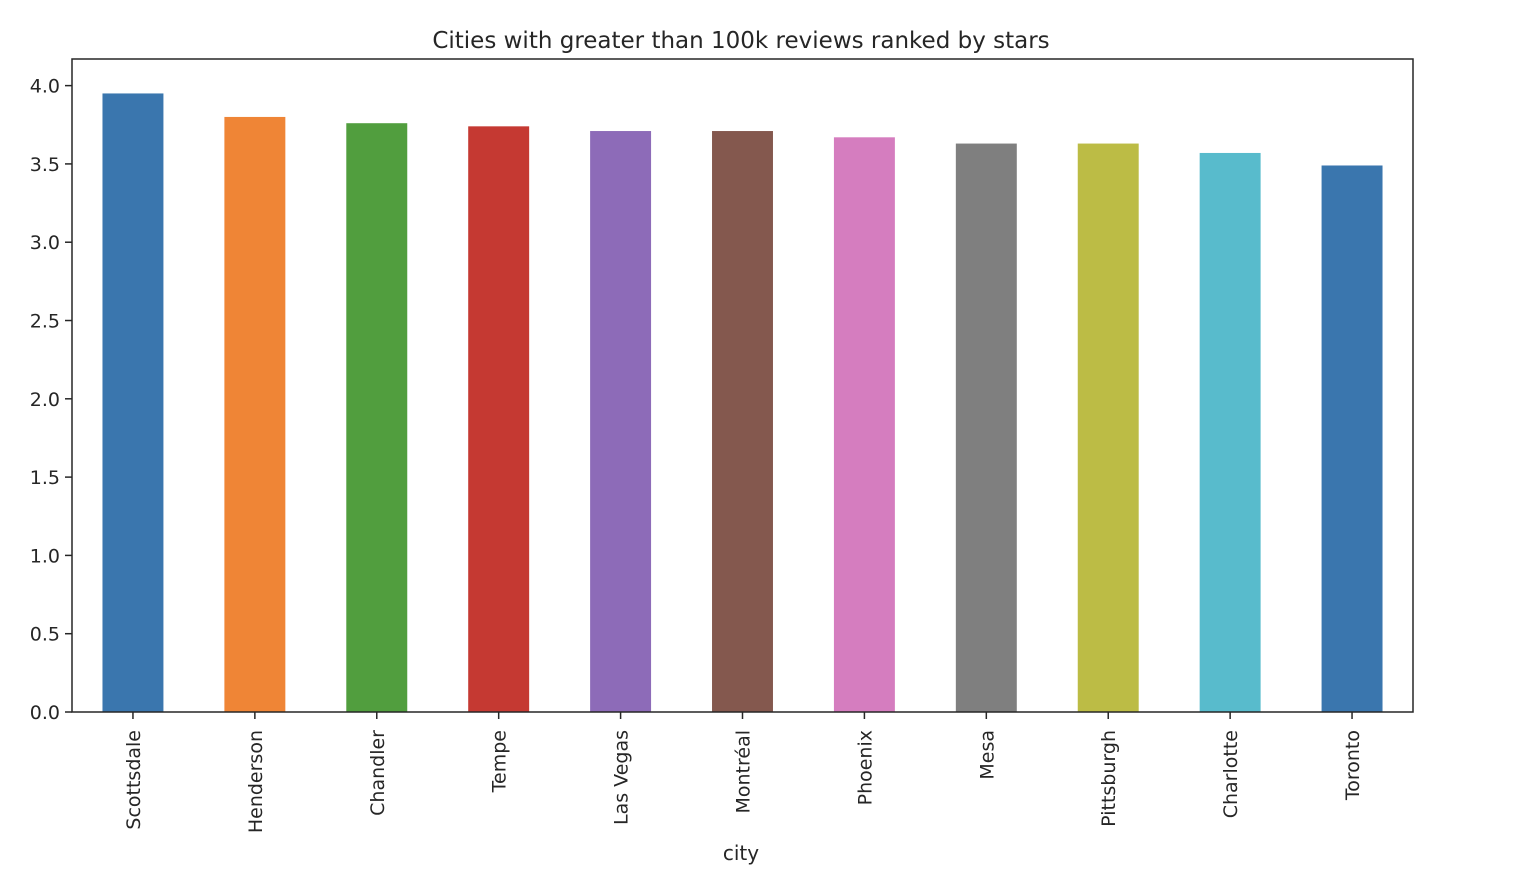 The height and width of the screenshot is (893, 1516). I want to click on y-tick-label: 4.0, so click(45, 87).